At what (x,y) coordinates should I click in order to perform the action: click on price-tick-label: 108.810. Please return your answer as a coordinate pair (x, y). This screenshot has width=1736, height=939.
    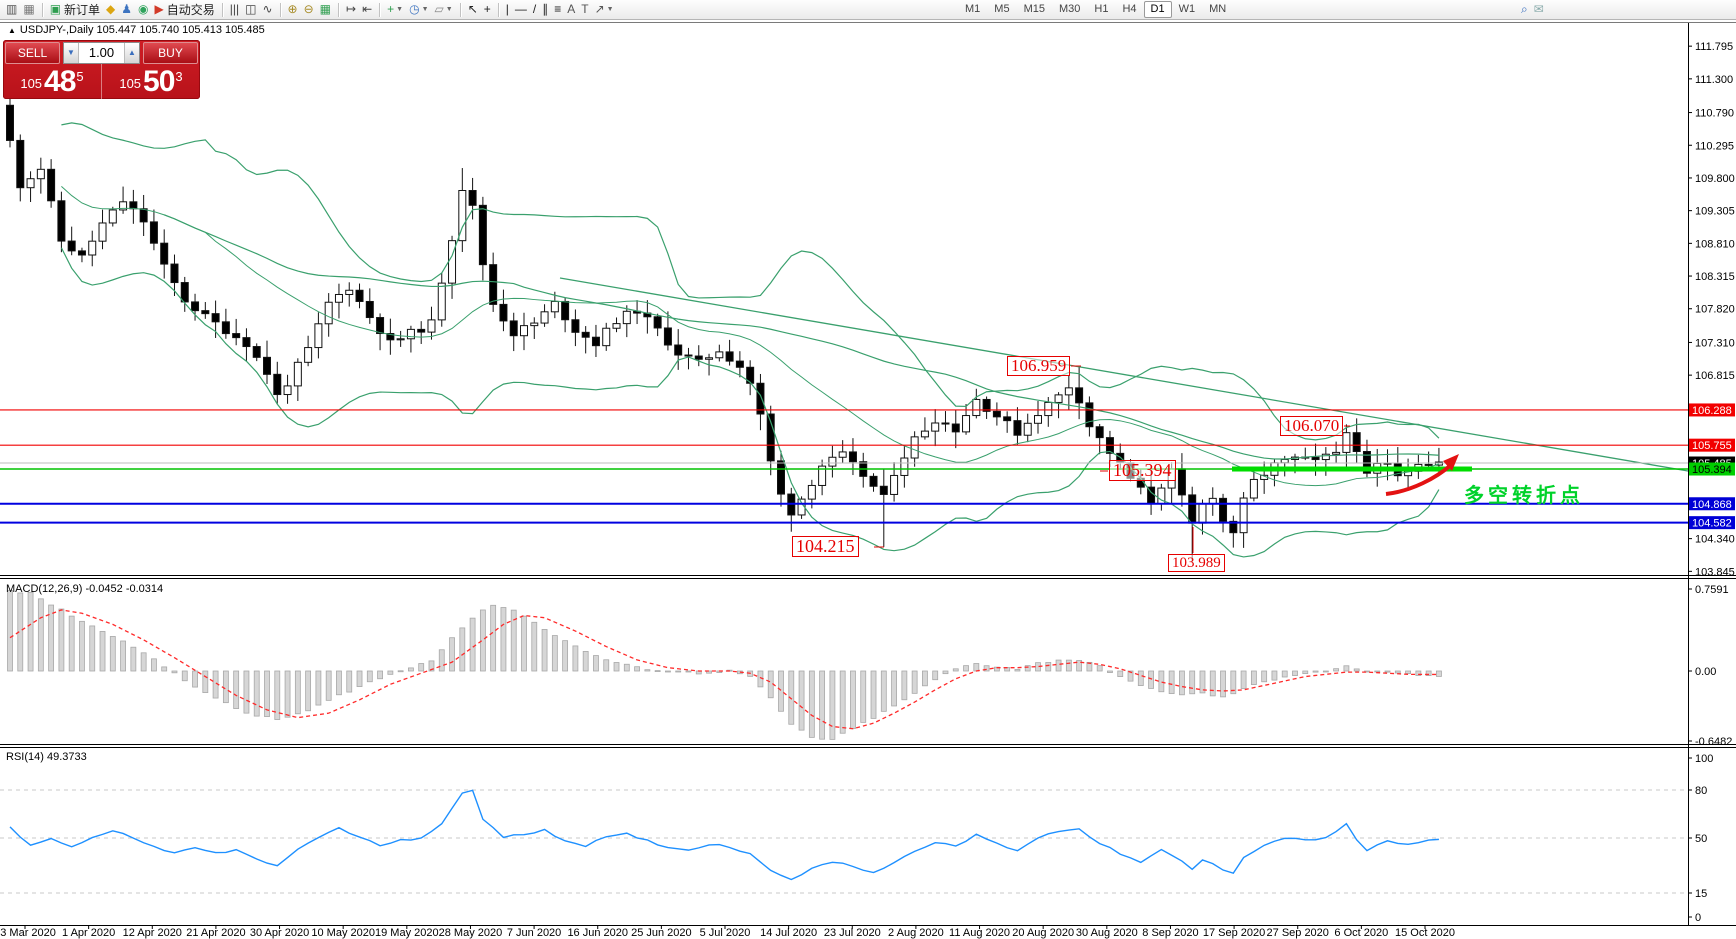
    Looking at the image, I should click on (1715, 244).